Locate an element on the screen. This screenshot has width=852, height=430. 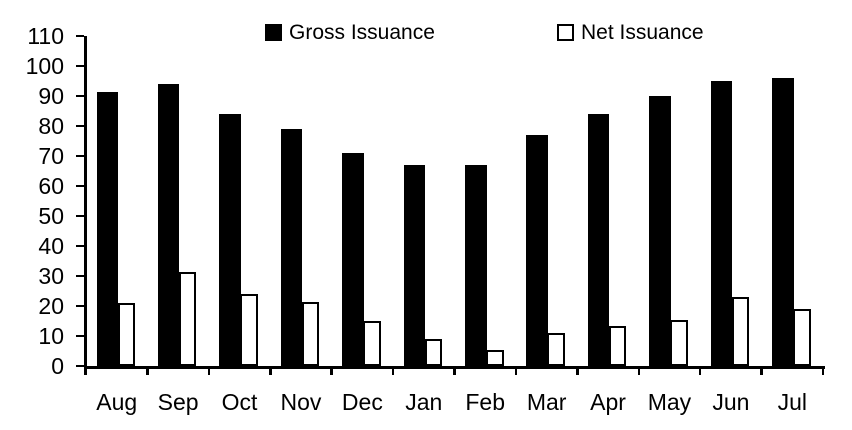
y-axis-label: 60 is located at coordinates (51, 186).